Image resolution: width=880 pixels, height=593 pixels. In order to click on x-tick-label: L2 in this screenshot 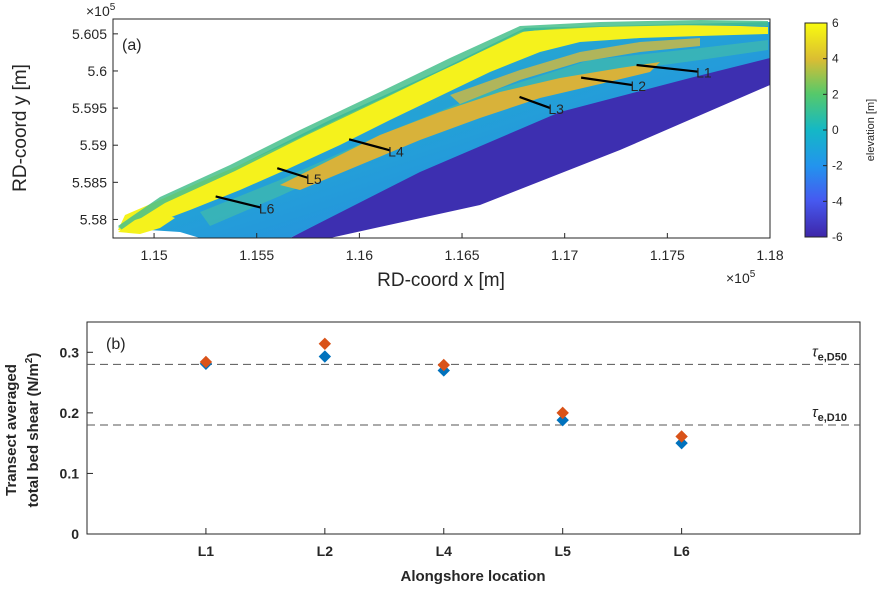, I will do `click(325, 551)`.